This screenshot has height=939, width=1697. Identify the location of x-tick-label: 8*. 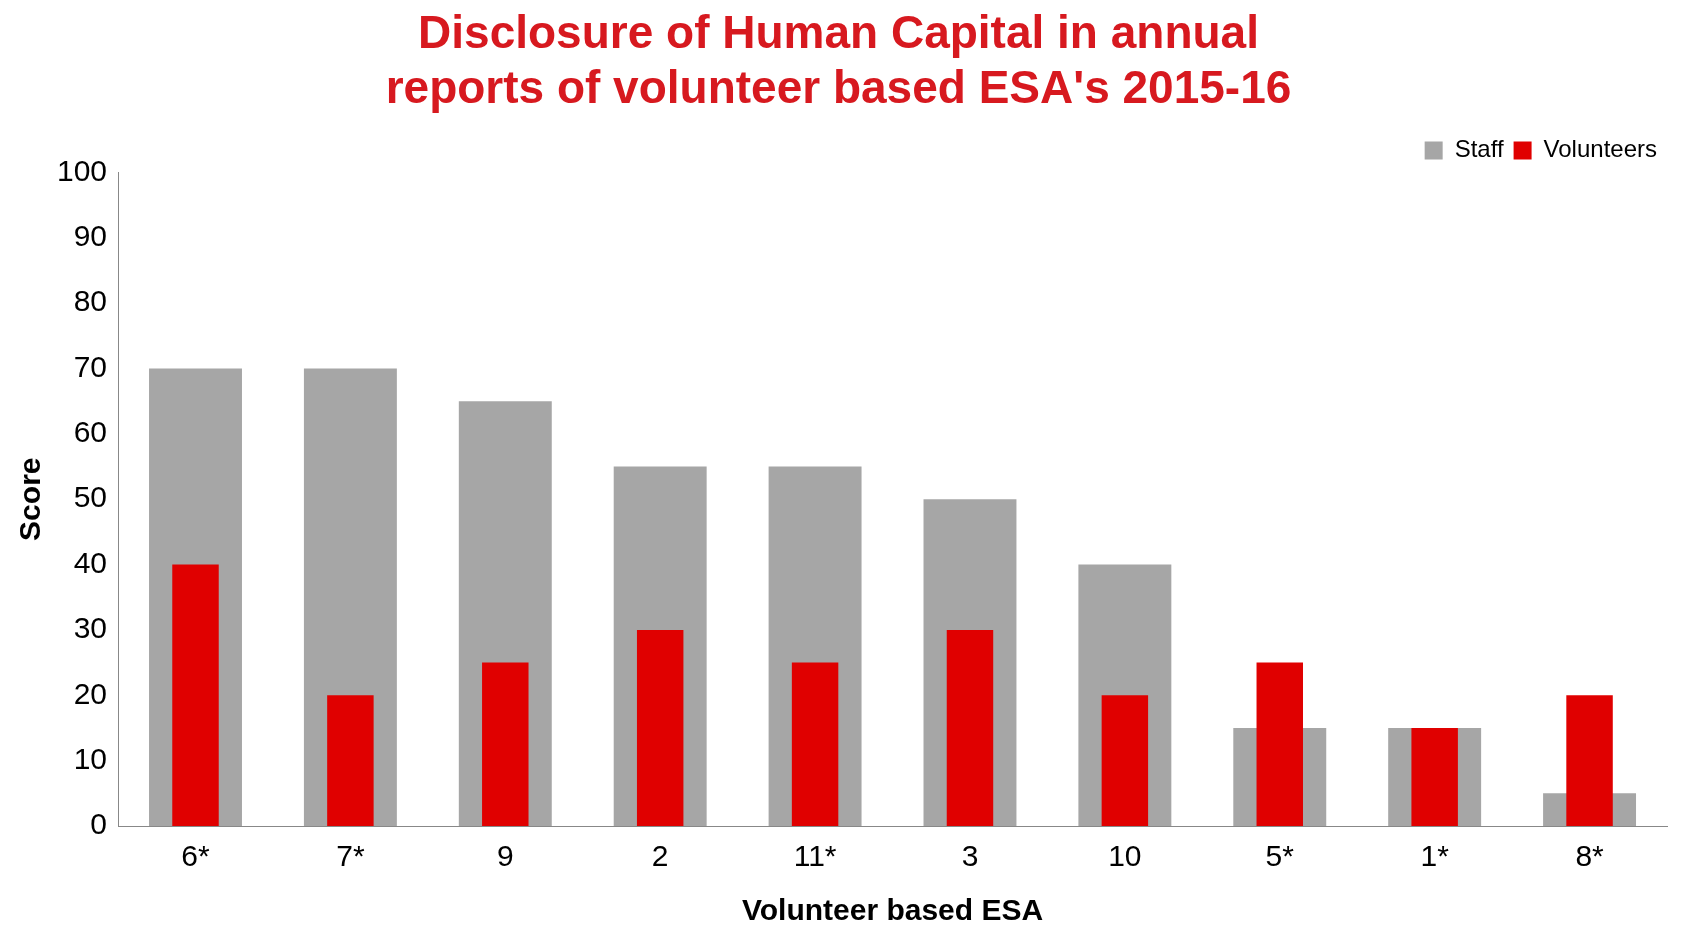
(1590, 856).